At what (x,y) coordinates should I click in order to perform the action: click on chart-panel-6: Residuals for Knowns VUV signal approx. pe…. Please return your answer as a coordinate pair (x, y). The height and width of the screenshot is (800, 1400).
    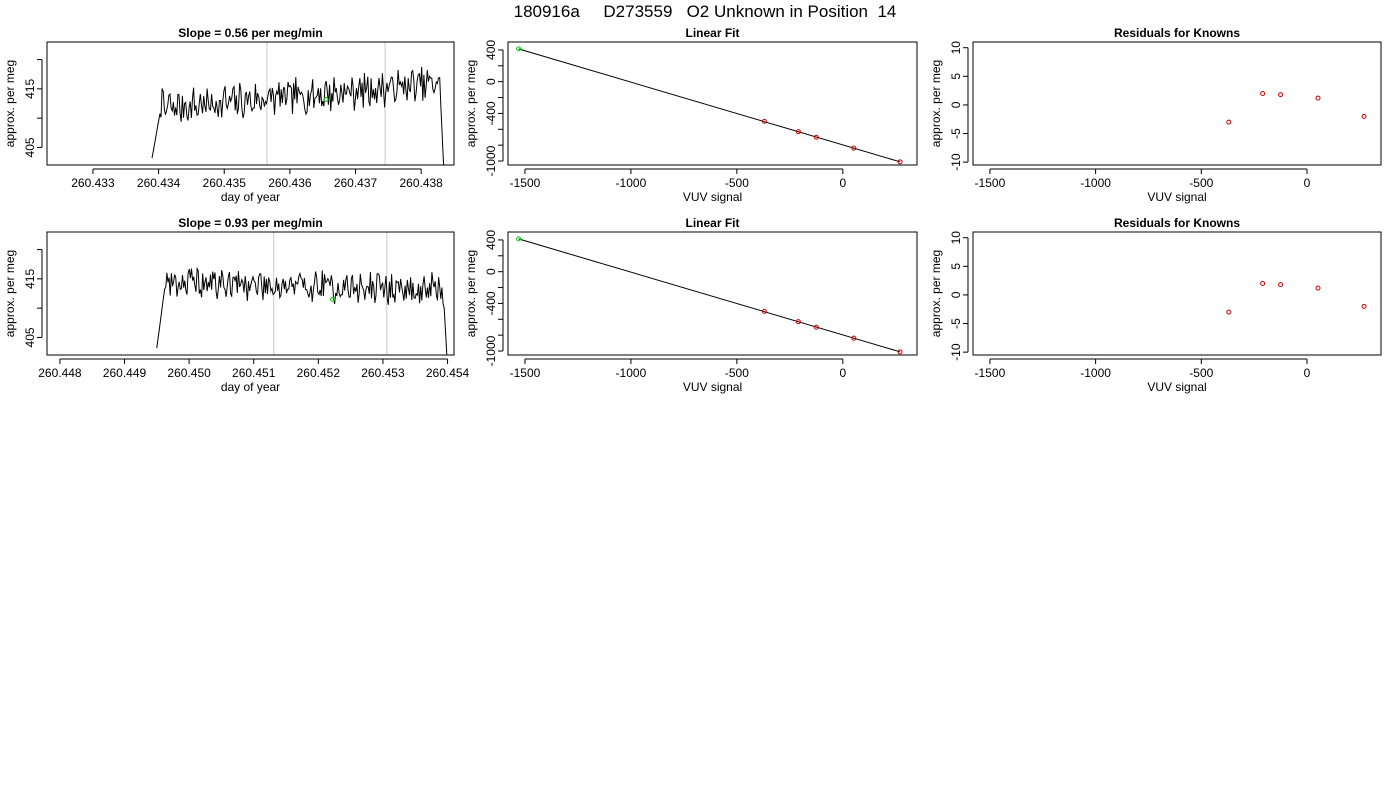
    Looking at the image, I should click on (1155, 305).